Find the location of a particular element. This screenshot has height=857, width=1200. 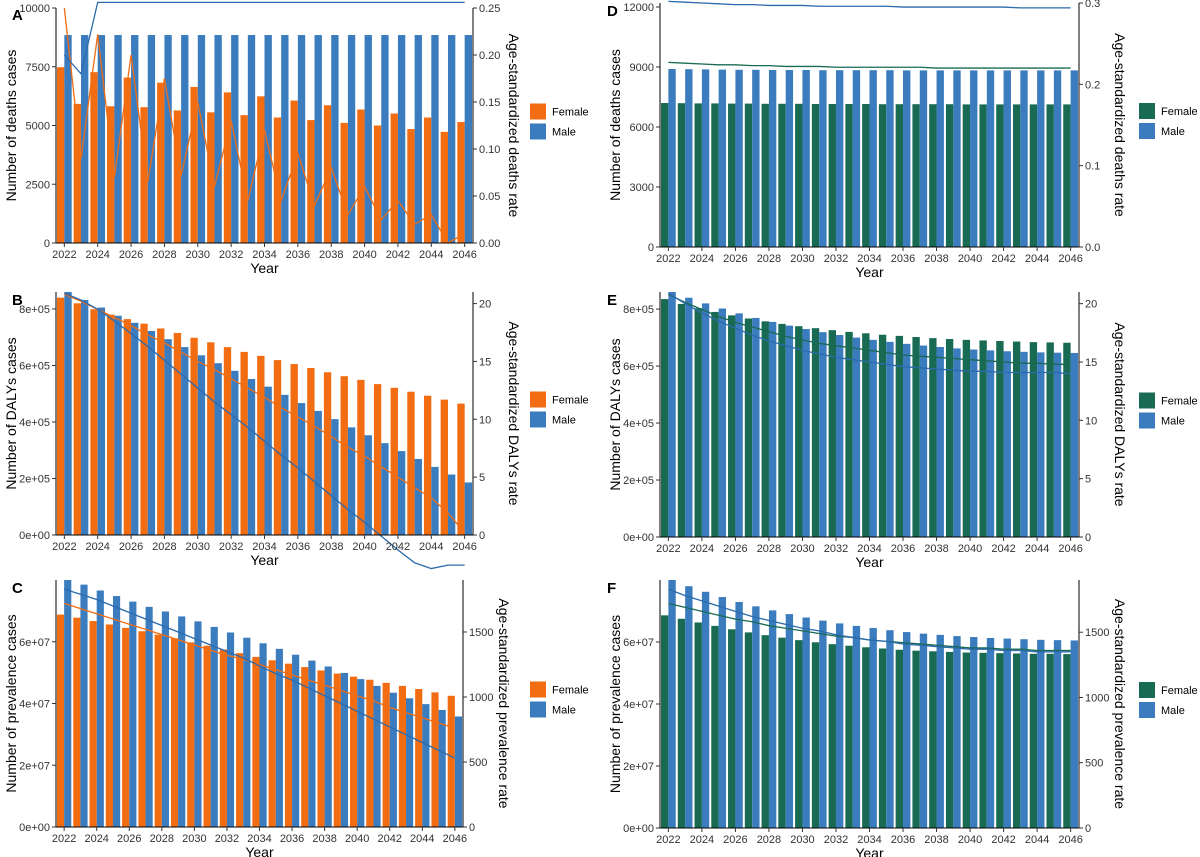

bar-male-2046 is located at coordinates (1074, 159).